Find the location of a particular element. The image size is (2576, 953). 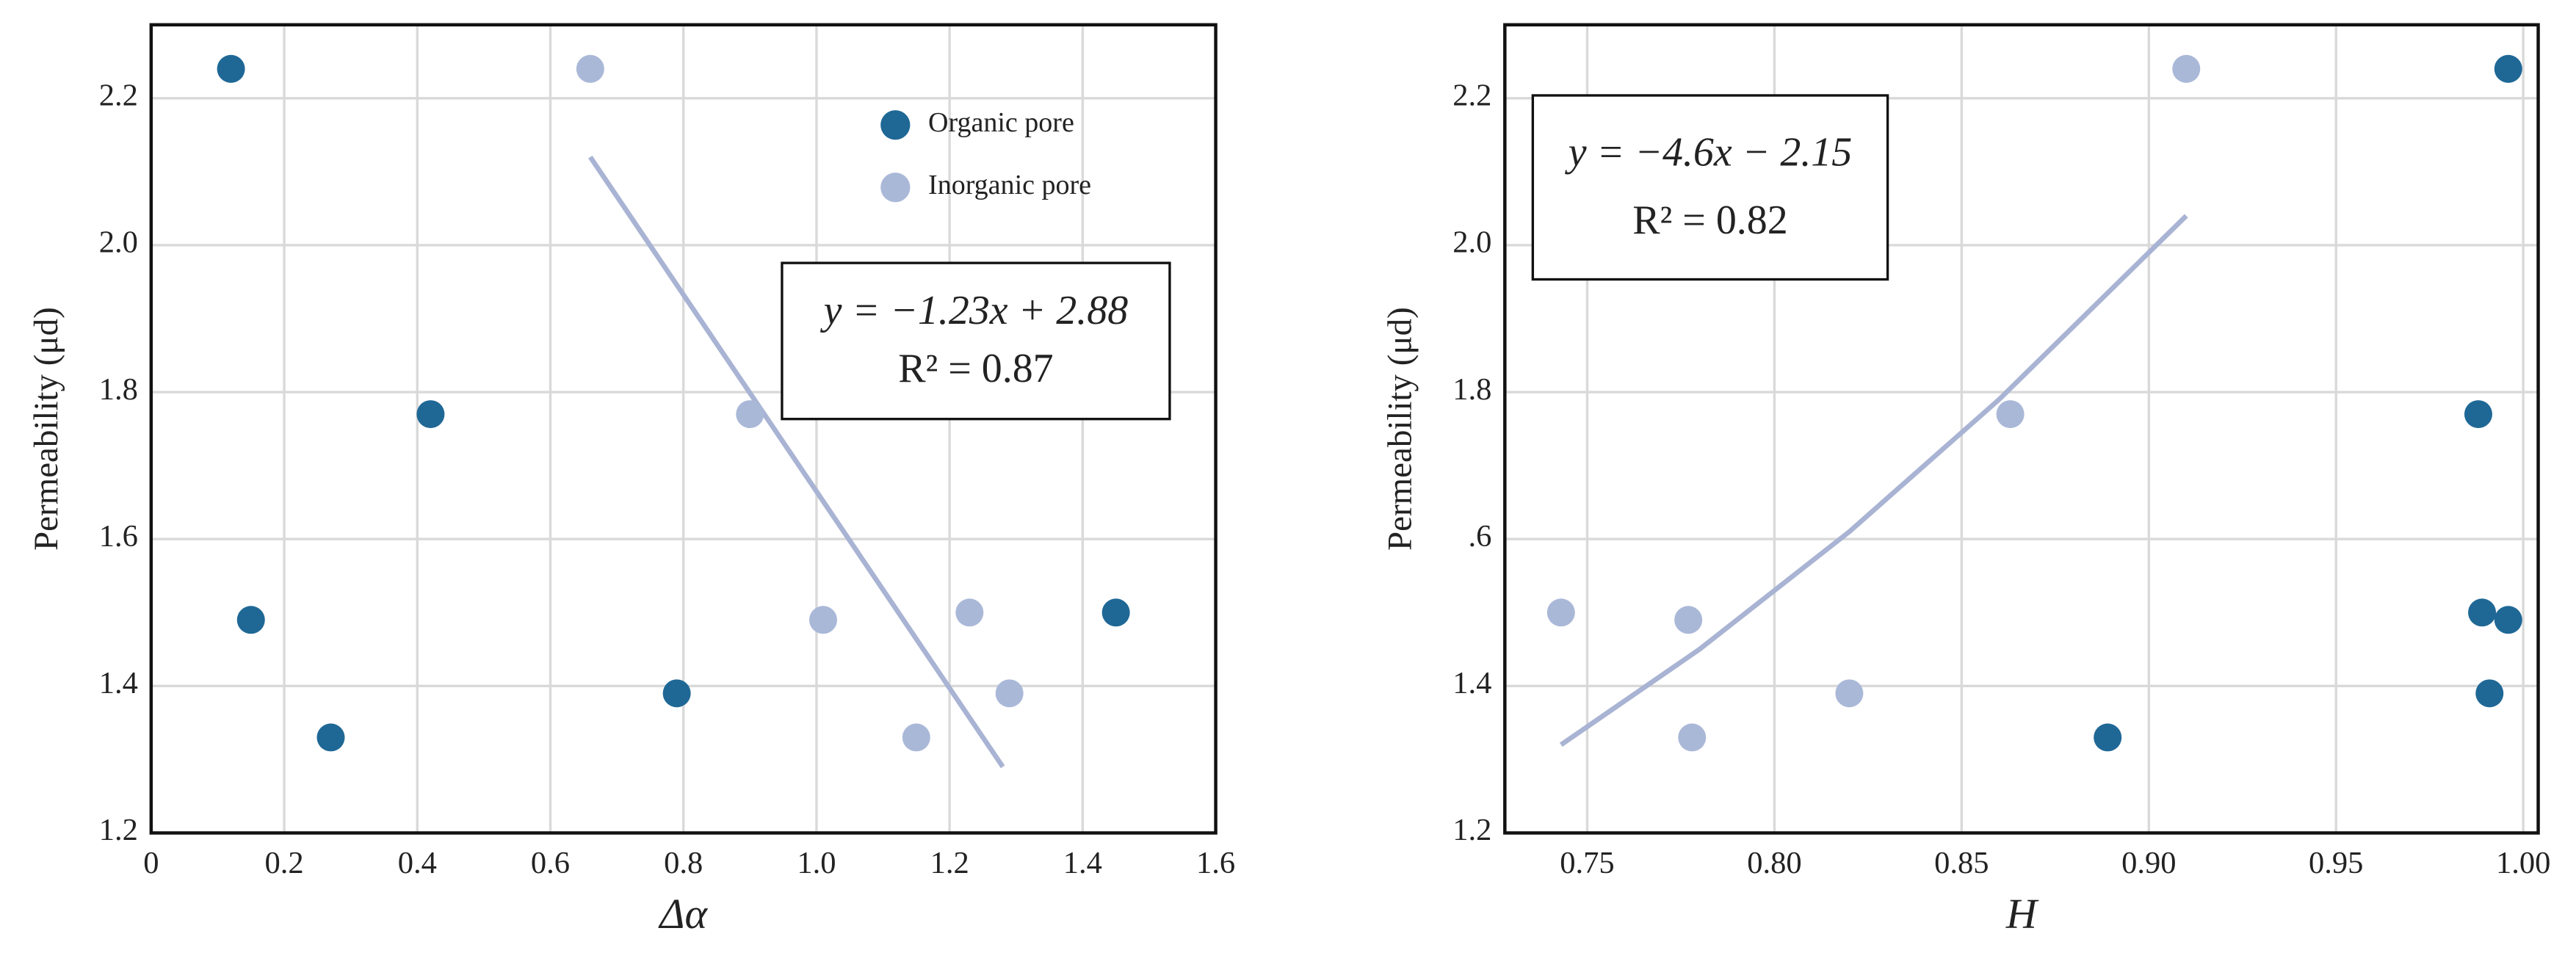

equation-text: y = −1.23x + 2.88 is located at coordinates (974, 310).